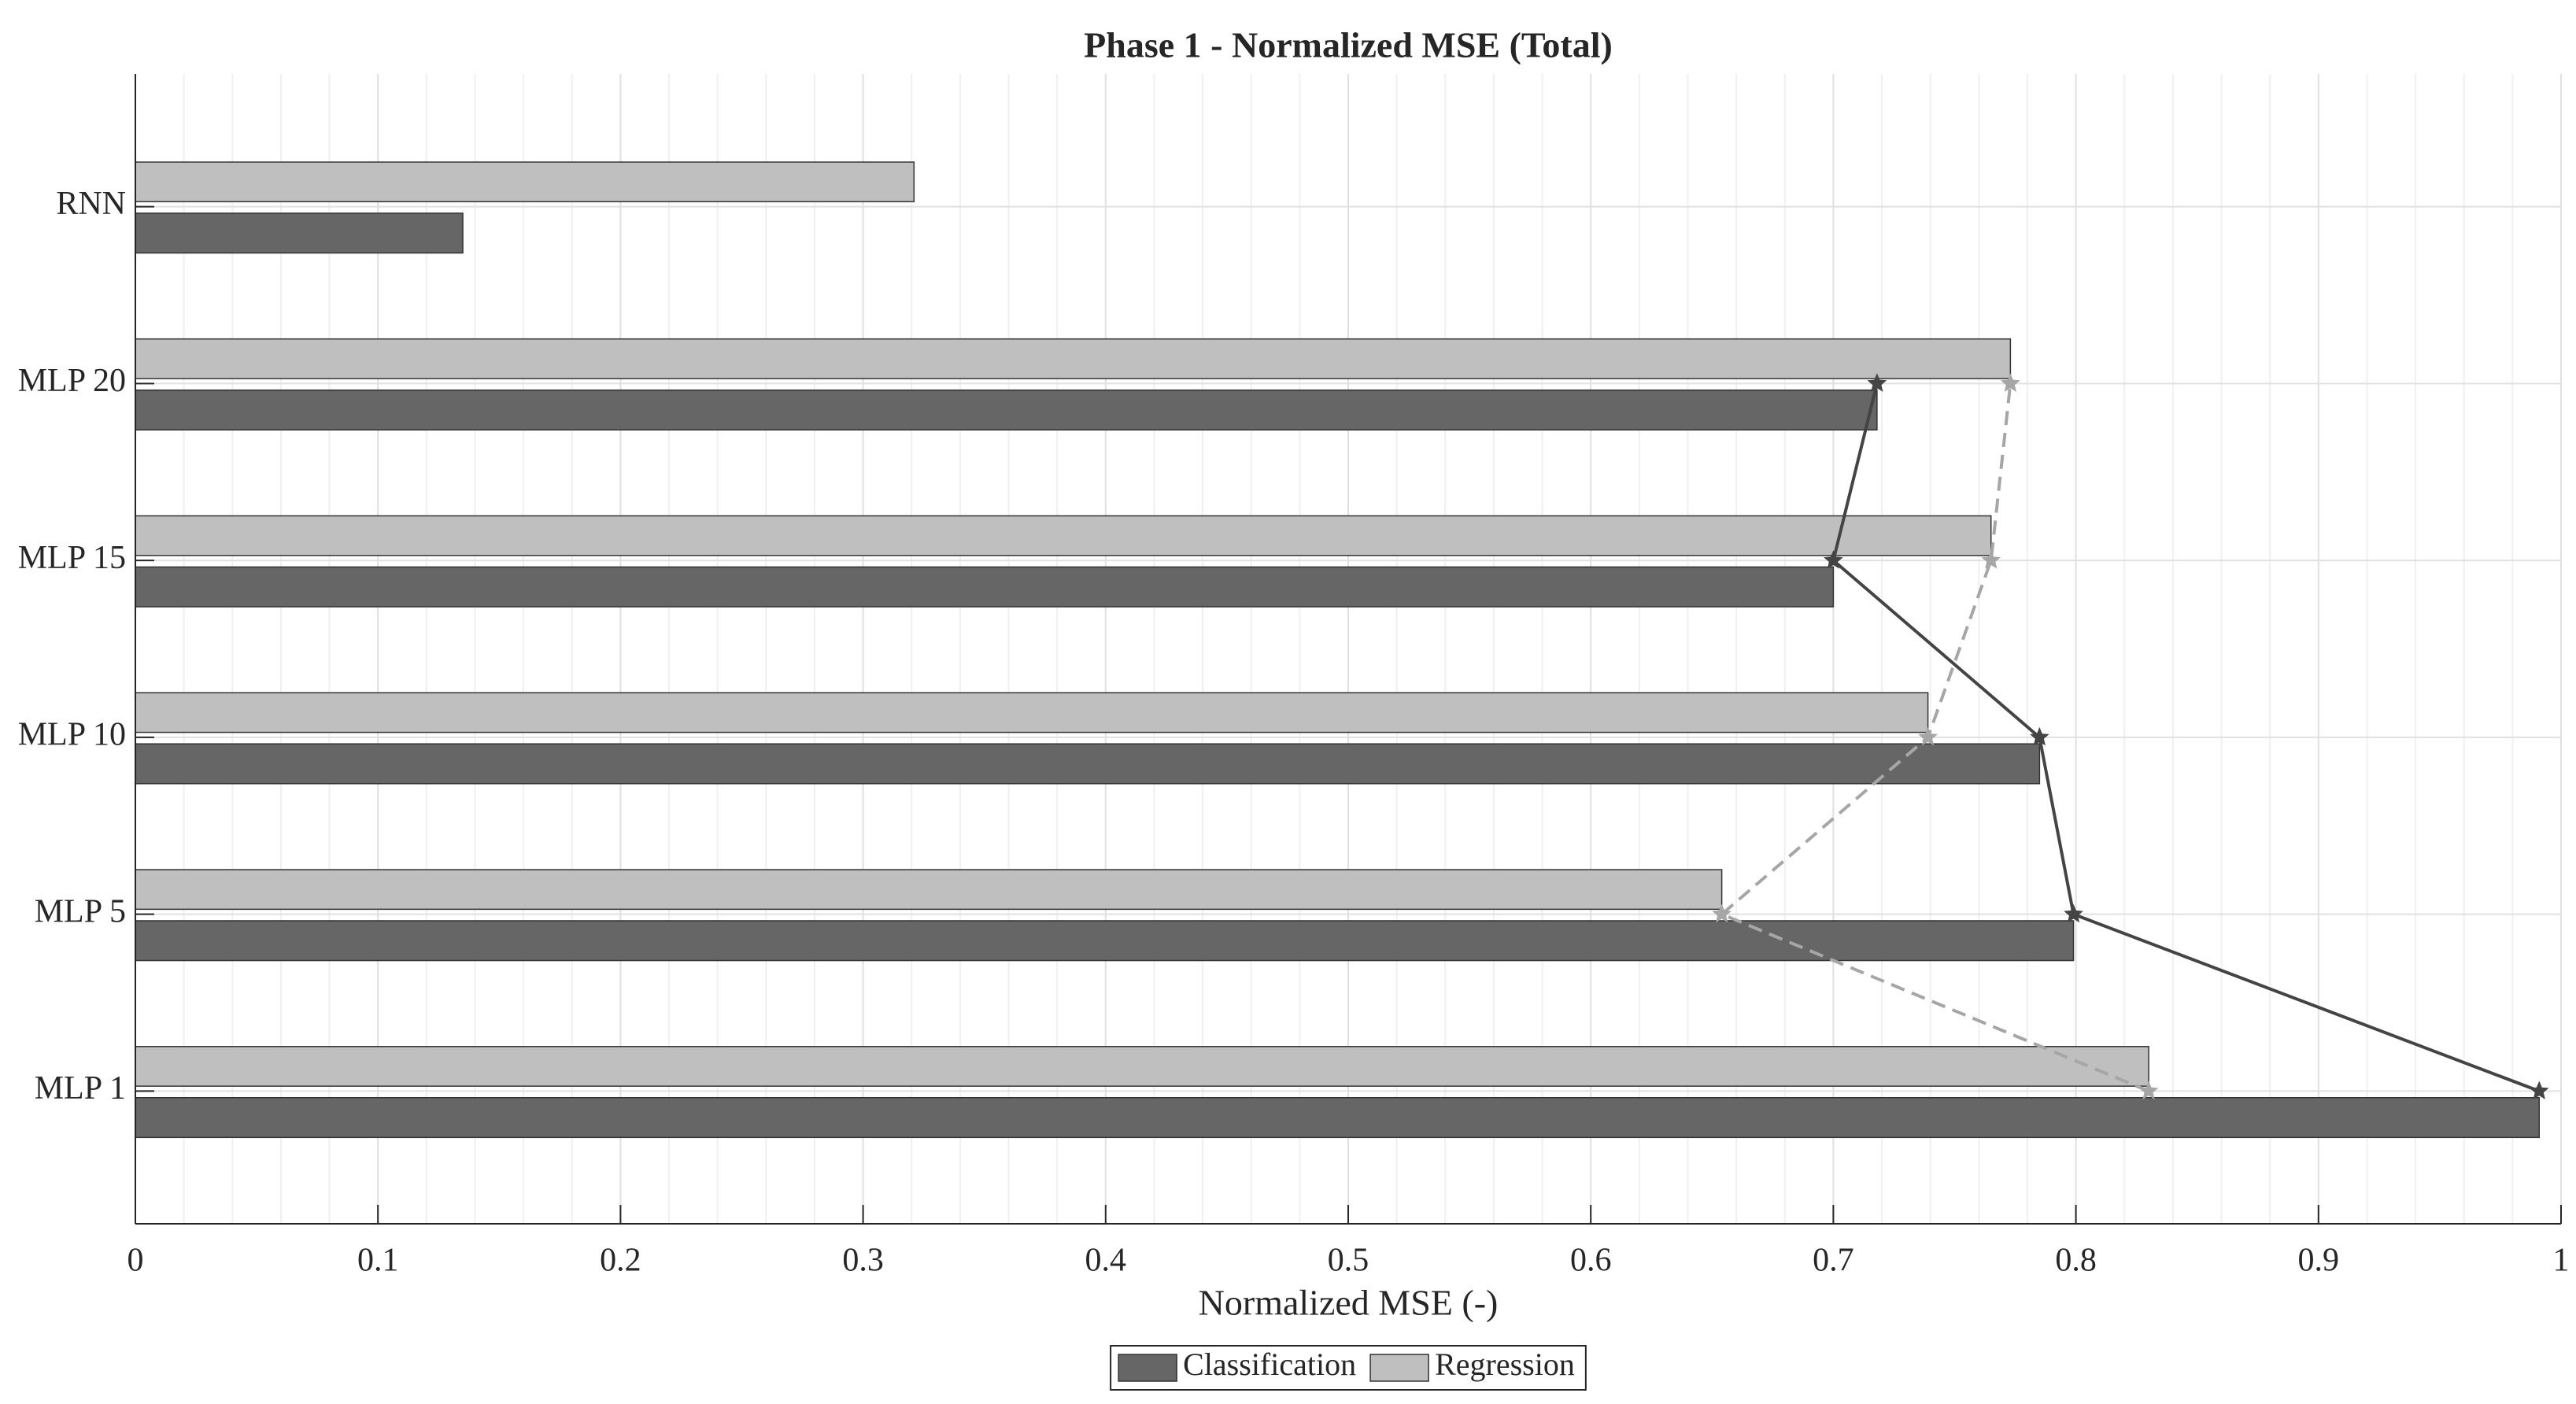 This screenshot has width=2576, height=1404. I want to click on x-tick-label: 0.6, so click(1591, 1261).